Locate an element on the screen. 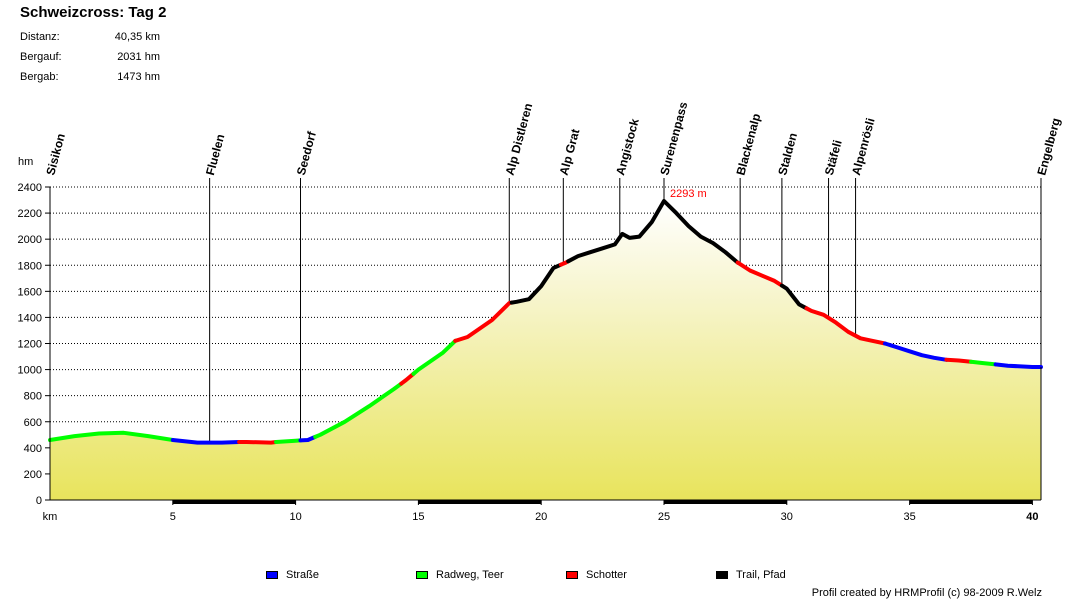 The height and width of the screenshot is (600, 1090). legend-item-schotter: Schotter is located at coordinates (596, 575).